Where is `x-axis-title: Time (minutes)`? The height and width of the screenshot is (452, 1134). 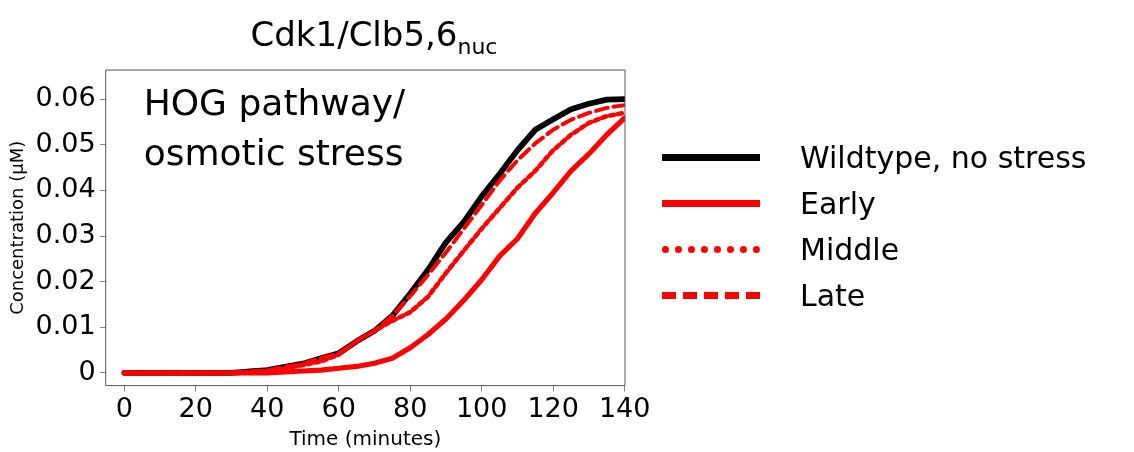
x-axis-title: Time (minutes) is located at coordinates (365, 438).